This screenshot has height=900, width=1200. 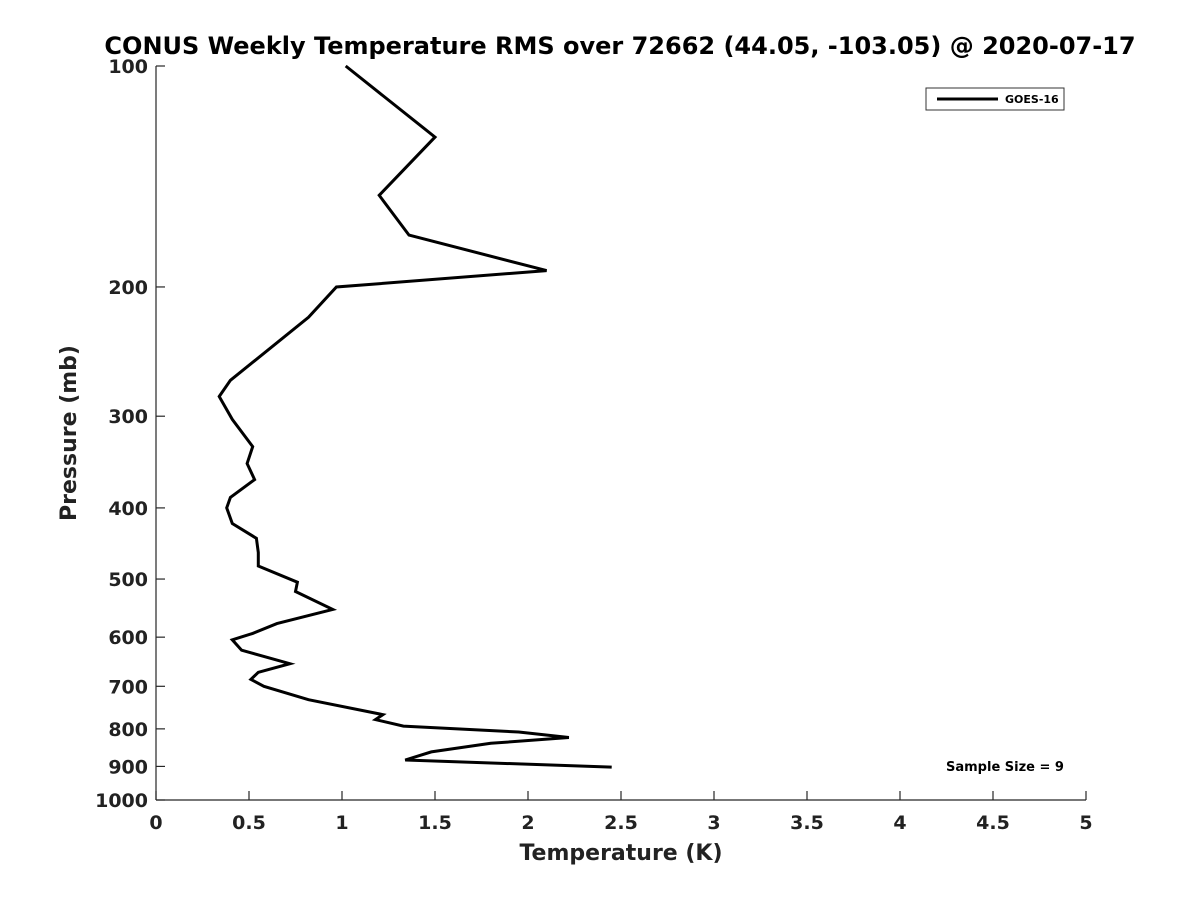 What do you see at coordinates (128, 509) in the screenshot?
I see `y-tick-label: 400` at bounding box center [128, 509].